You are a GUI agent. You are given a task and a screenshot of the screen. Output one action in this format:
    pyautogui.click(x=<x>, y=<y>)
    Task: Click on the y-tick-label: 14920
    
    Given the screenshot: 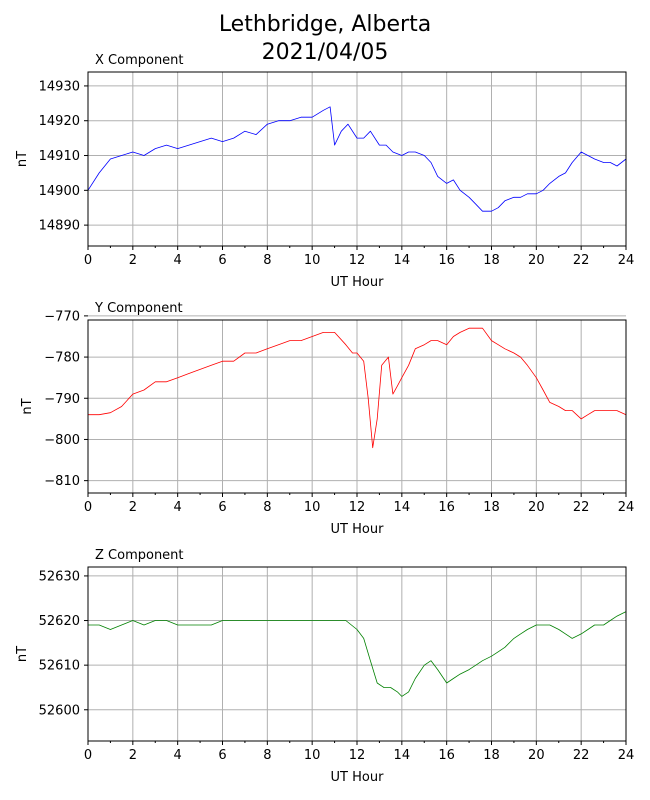 What is the action you would take?
    pyautogui.click(x=59, y=121)
    